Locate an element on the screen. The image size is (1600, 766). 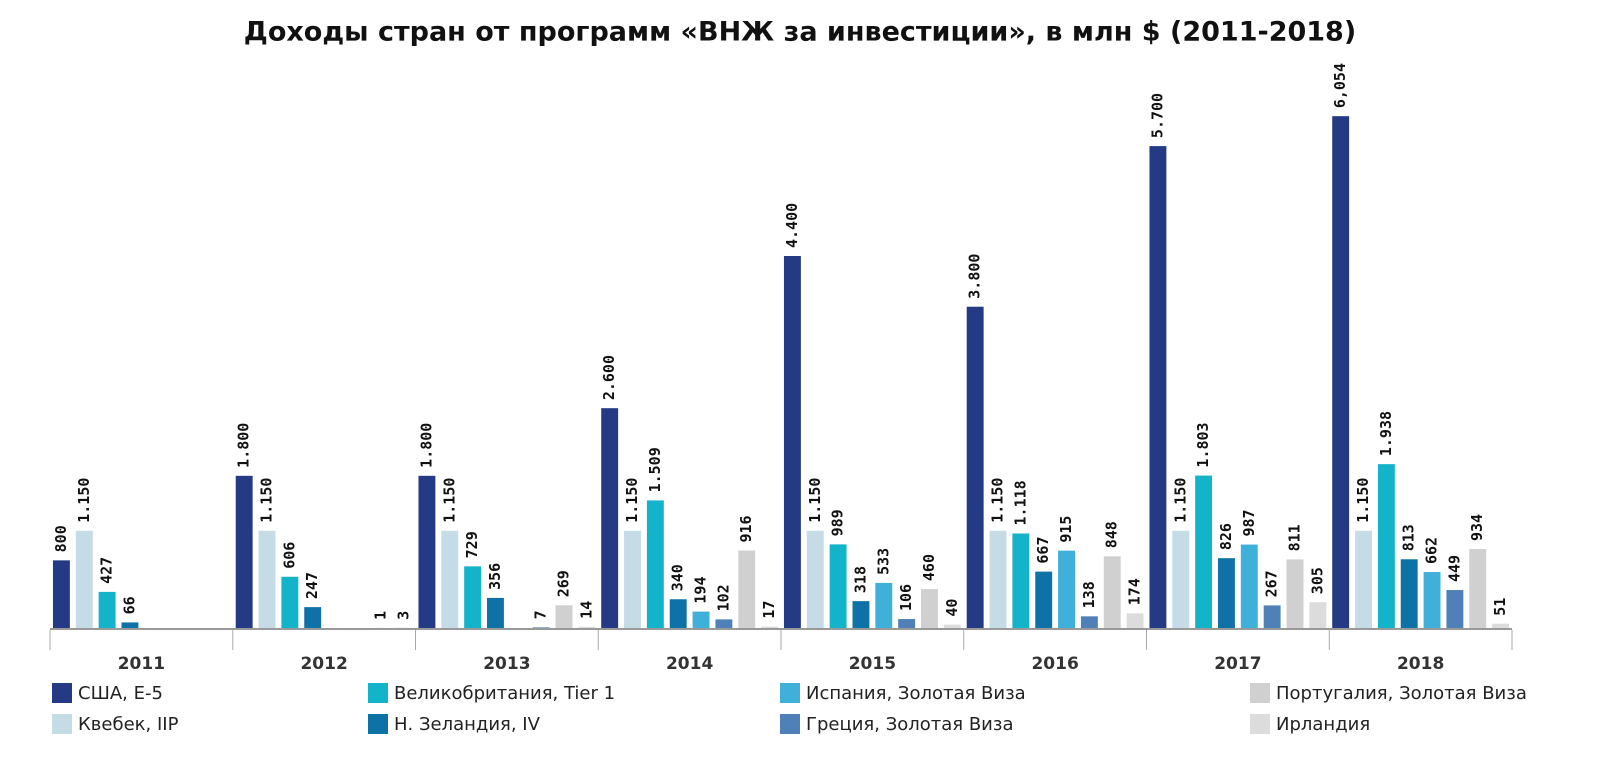
value-label: 267 is located at coordinates (1272, 583).